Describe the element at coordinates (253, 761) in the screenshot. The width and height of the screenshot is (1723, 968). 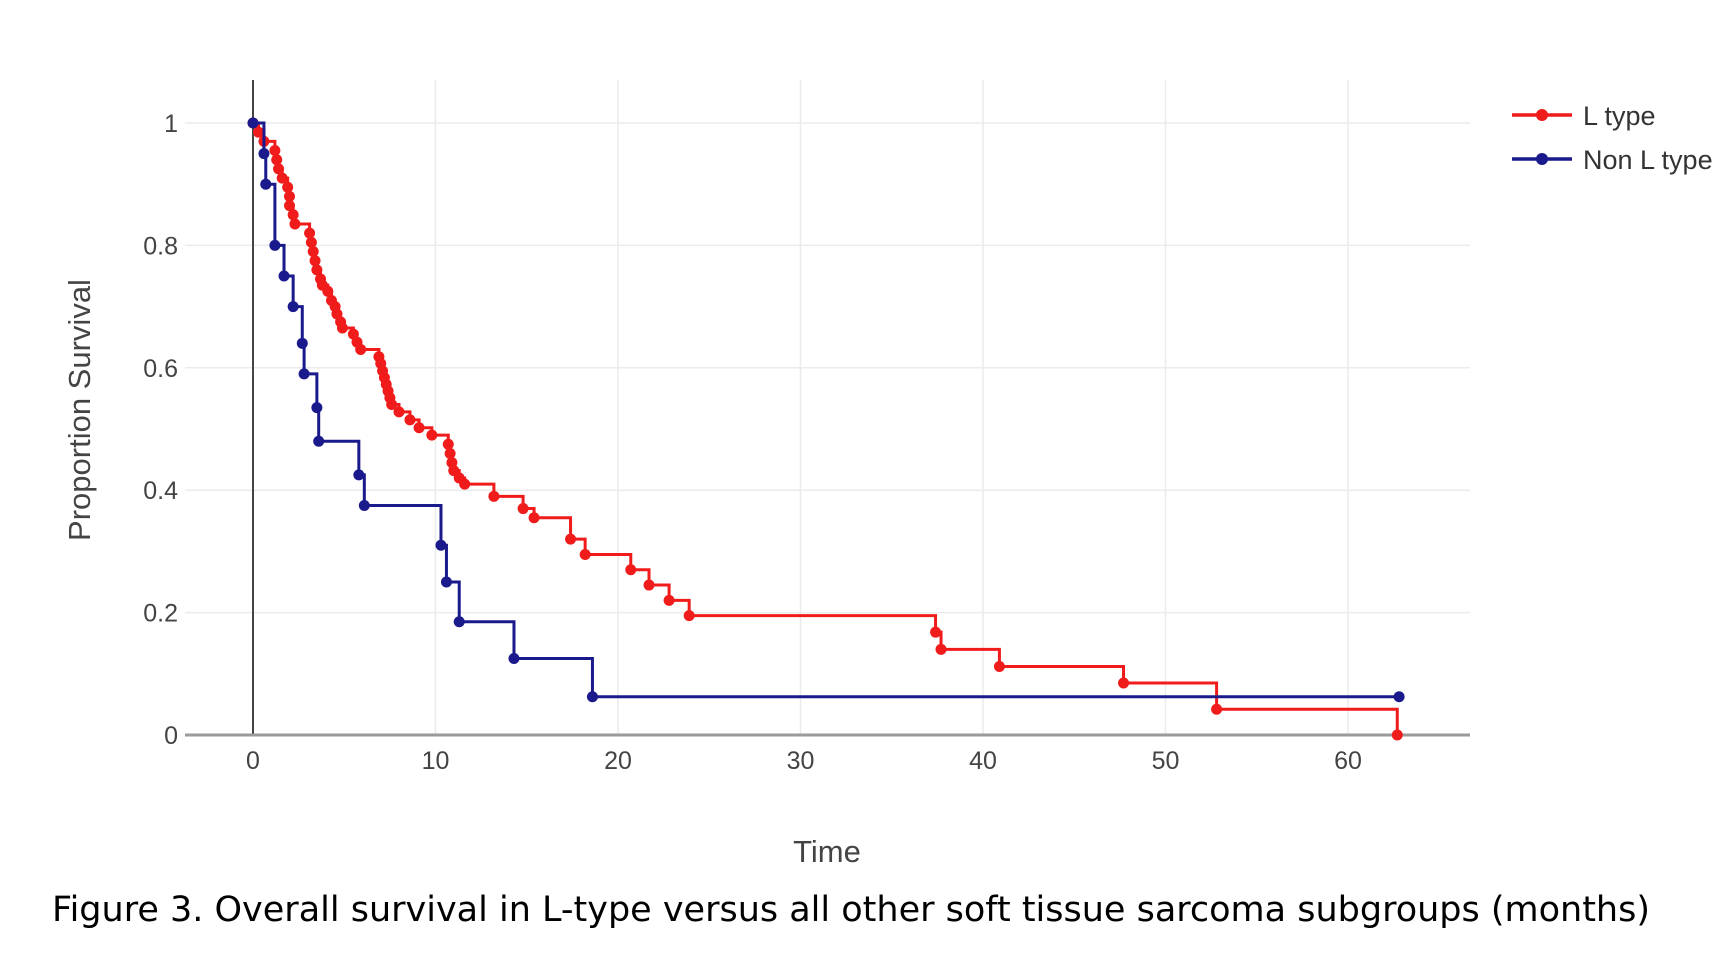
I see `x-tick-label: 0` at that location.